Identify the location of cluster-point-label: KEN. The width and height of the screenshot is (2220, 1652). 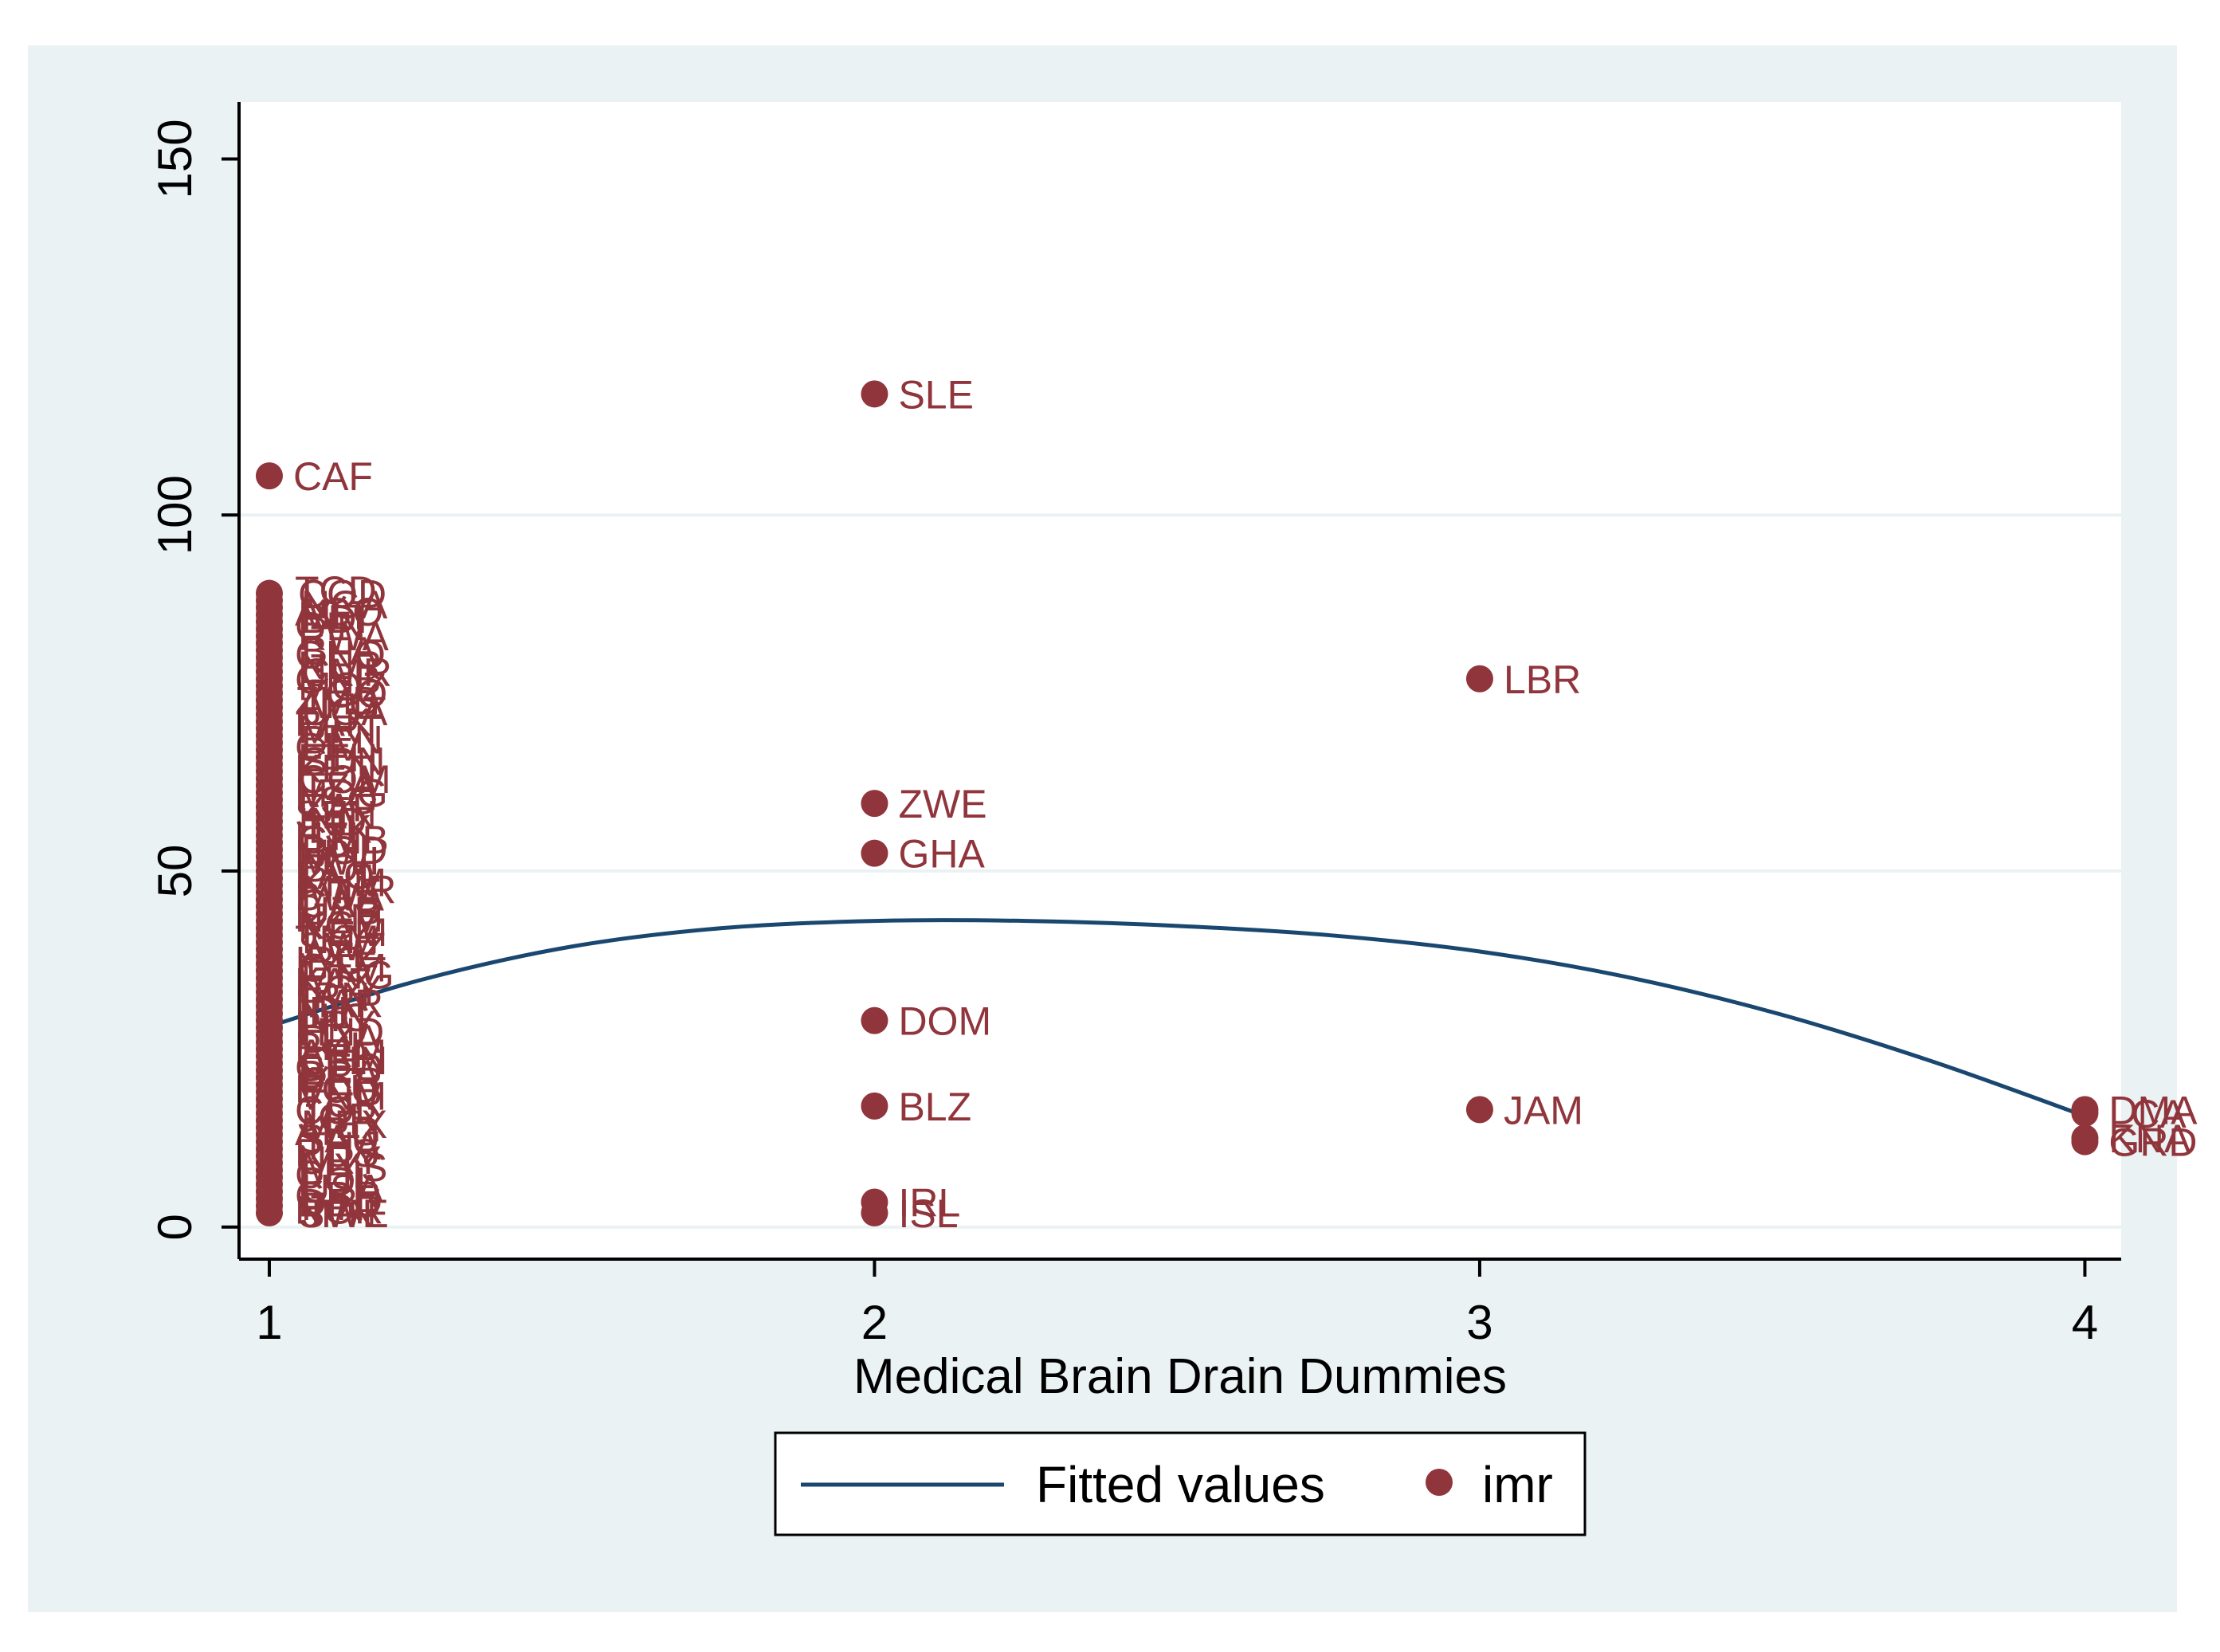
(336, 768).